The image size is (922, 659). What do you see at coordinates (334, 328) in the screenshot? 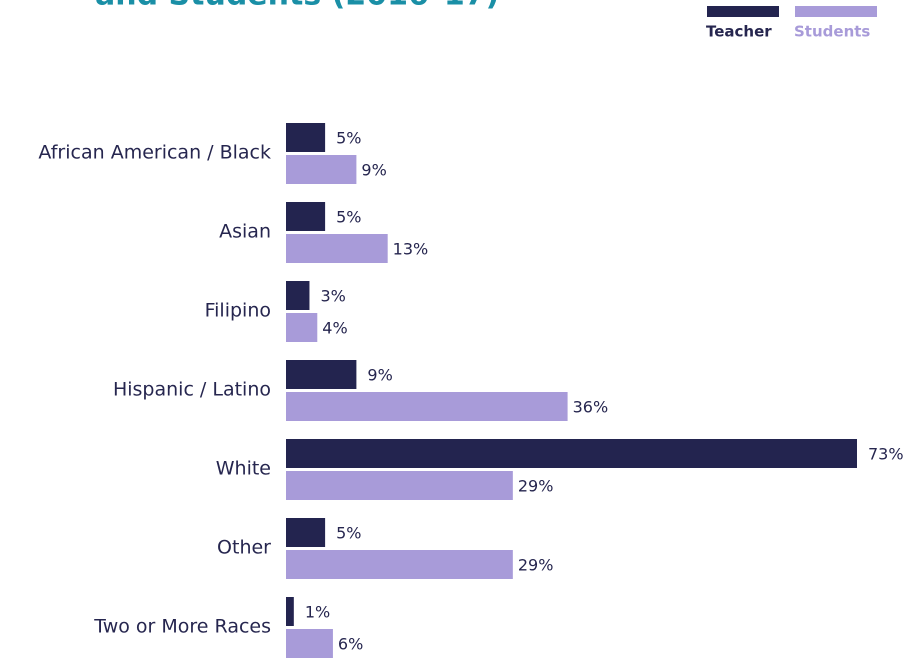
I see `value-label: 4%` at bounding box center [334, 328].